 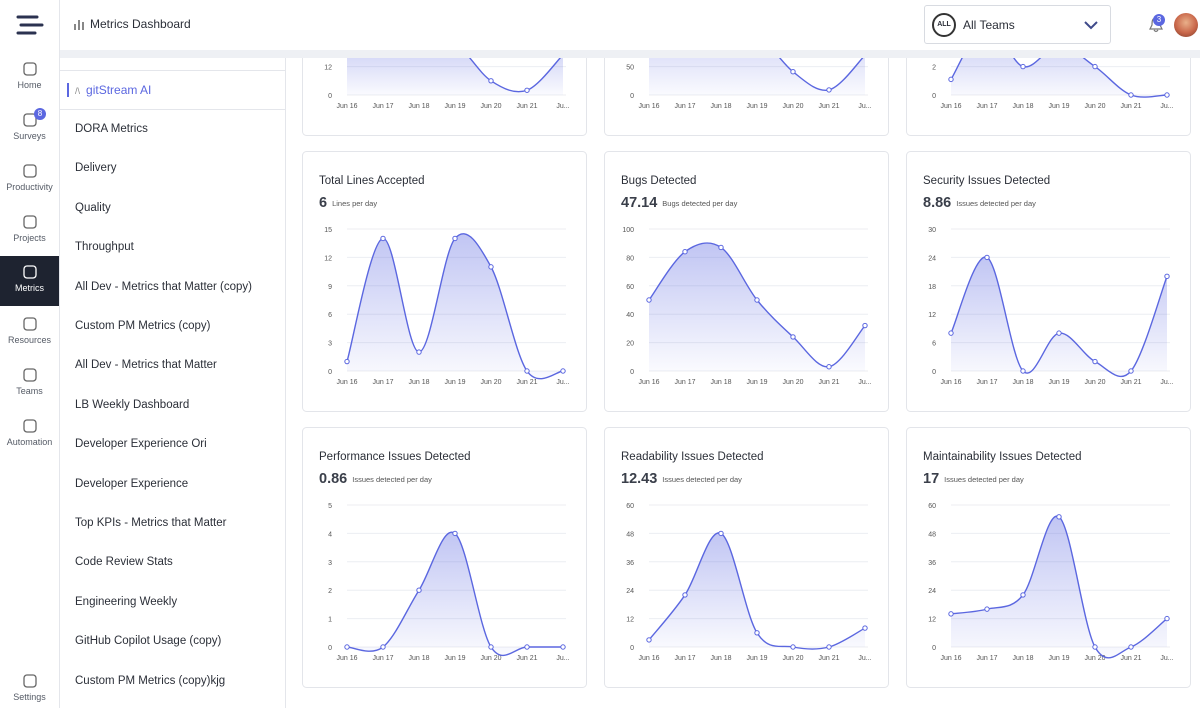 What do you see at coordinates (29, 435) in the screenshot?
I see `nav-item: Automation` at bounding box center [29, 435].